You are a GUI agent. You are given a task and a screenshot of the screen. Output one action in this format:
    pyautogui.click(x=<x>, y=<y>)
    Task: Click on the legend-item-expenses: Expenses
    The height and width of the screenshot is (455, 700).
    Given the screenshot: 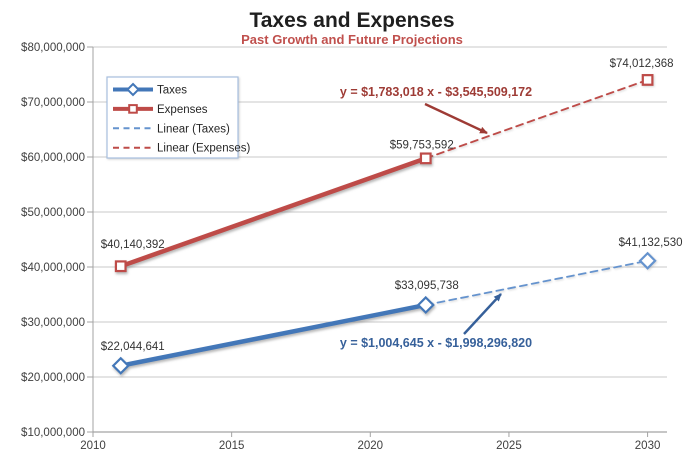 What is the action you would take?
    pyautogui.click(x=160, y=110)
    